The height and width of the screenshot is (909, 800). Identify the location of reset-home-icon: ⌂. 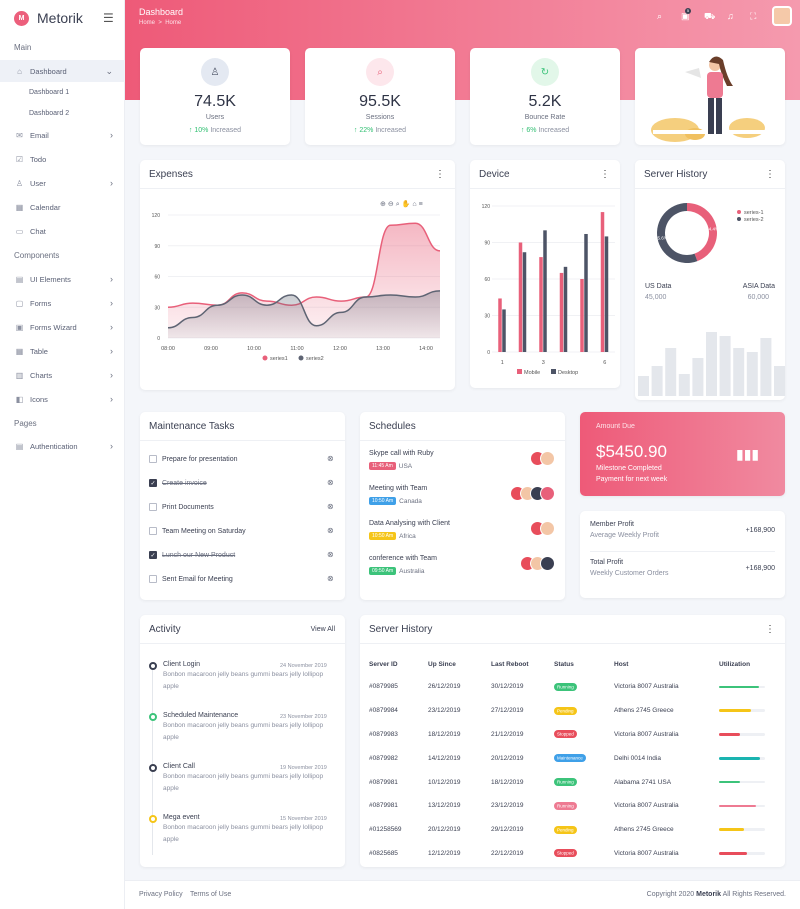
(415, 204).